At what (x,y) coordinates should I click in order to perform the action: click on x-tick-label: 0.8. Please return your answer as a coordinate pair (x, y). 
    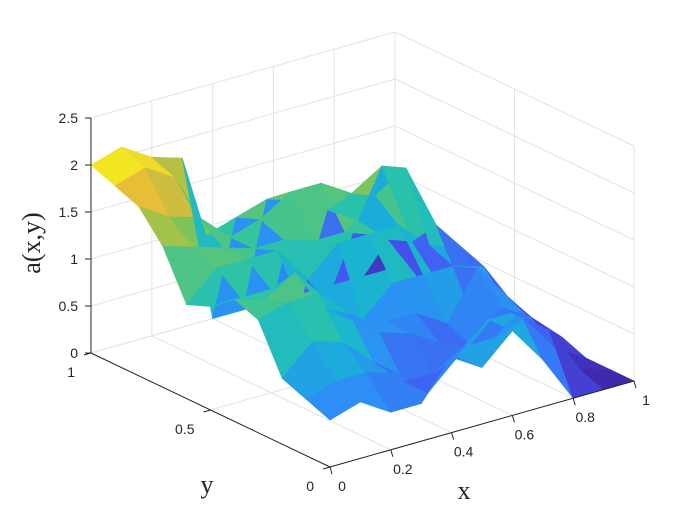
    Looking at the image, I should click on (585, 417).